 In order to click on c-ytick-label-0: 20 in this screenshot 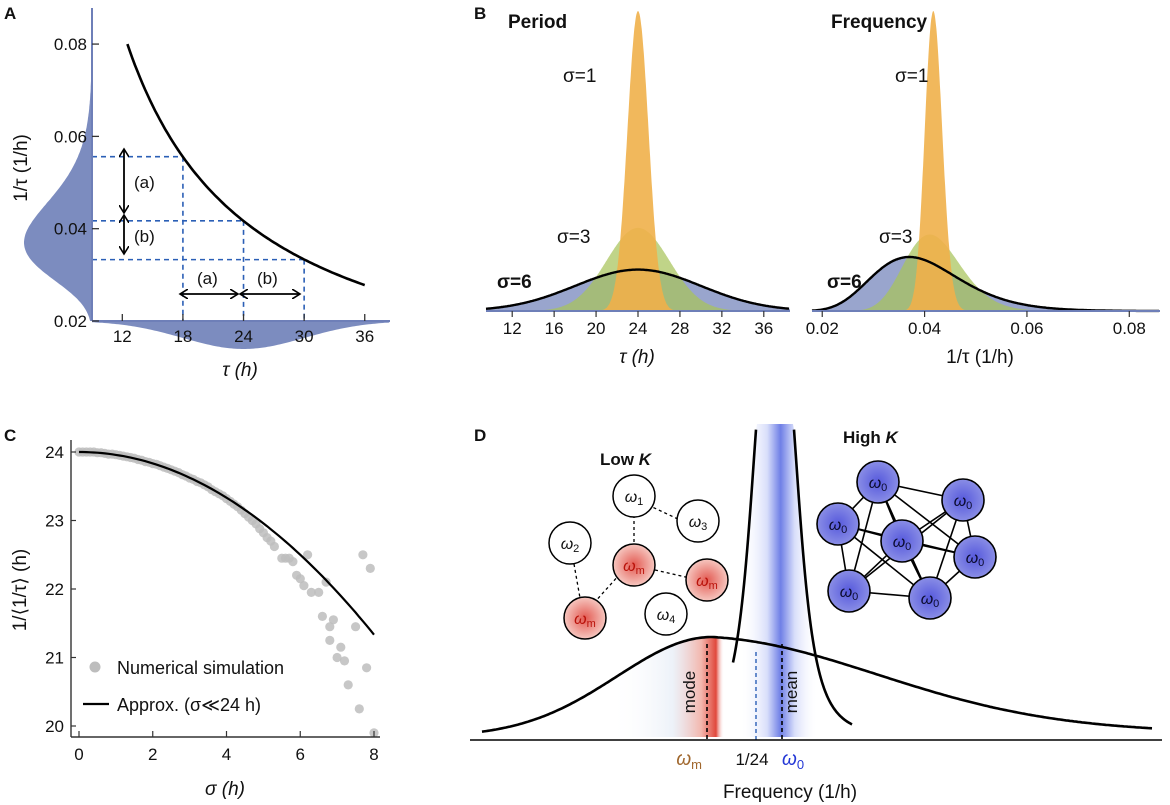, I will do `click(54, 726)`.